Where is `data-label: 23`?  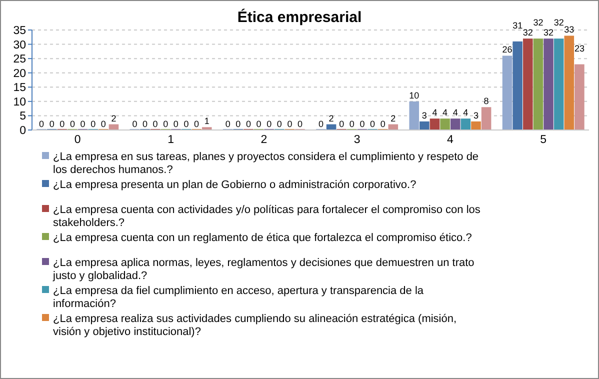
data-label: 23 is located at coordinates (579, 48).